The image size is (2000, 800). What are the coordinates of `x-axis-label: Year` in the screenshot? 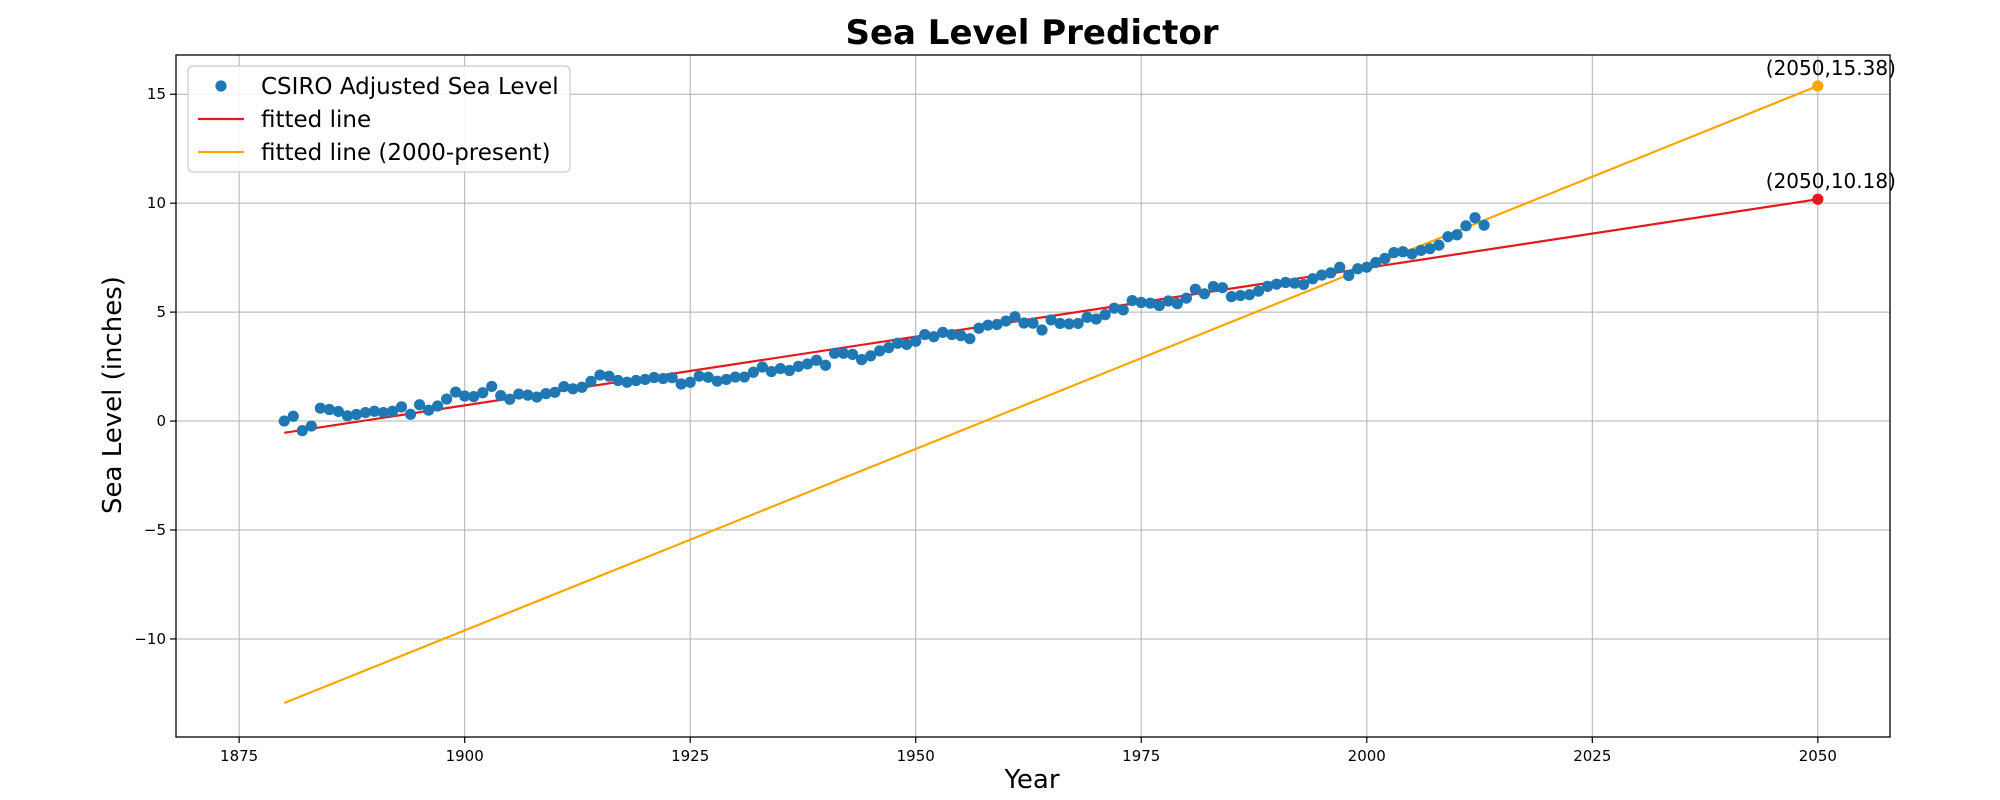 It's located at (1031, 780).